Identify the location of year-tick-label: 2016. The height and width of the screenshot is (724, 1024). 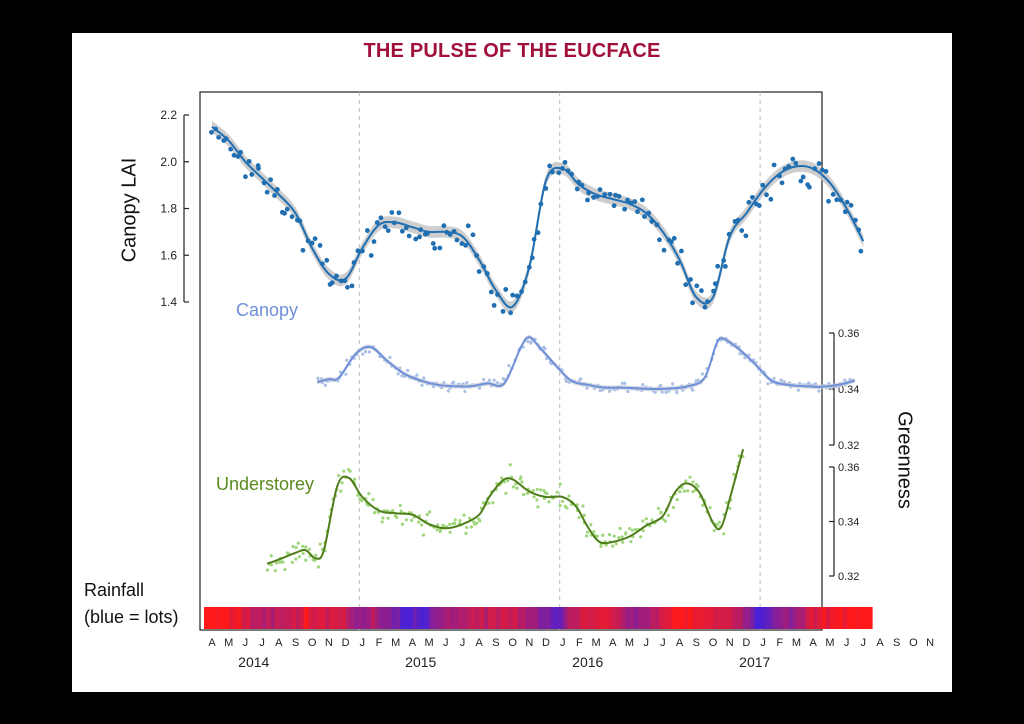
(587, 662).